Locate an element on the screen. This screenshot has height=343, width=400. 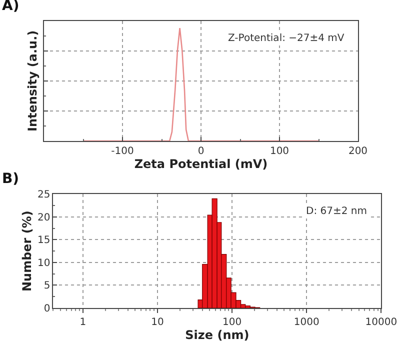
annotation: Z-Potential: −27±4 mV is located at coordinates (286, 38).